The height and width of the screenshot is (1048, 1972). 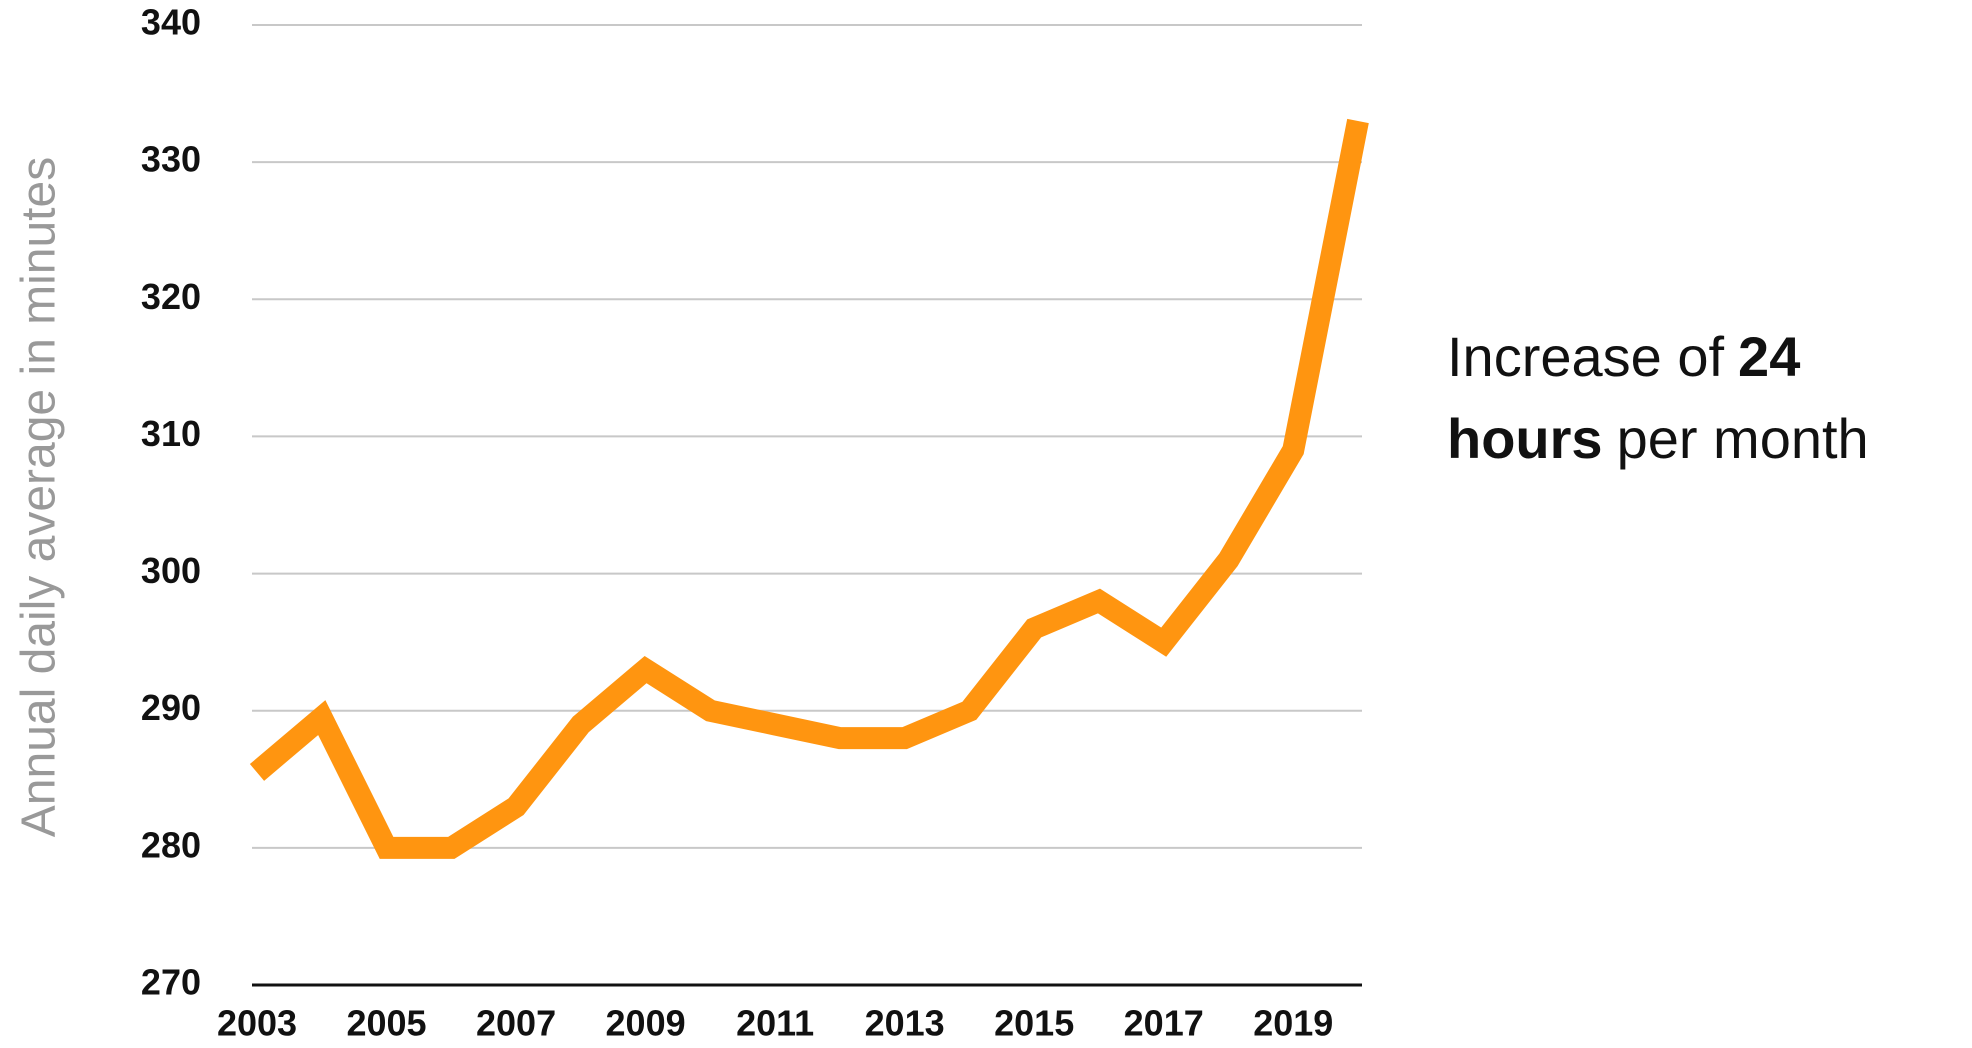 What do you see at coordinates (39, 497) in the screenshot?
I see `y-axis-label: Annual daily average in minutes` at bounding box center [39, 497].